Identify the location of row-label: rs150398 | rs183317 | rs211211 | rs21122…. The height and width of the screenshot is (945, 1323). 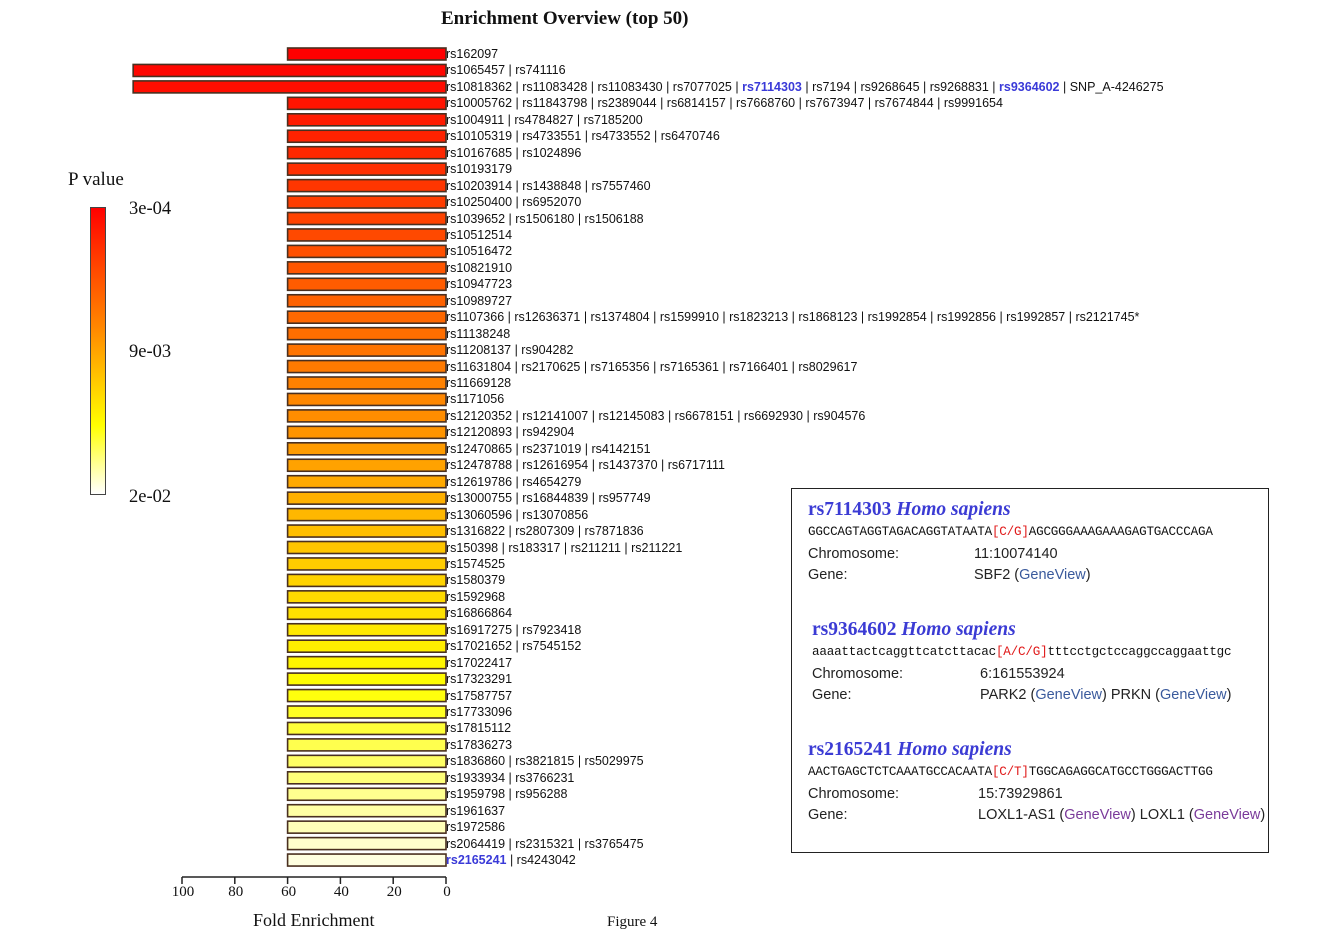
(564, 548).